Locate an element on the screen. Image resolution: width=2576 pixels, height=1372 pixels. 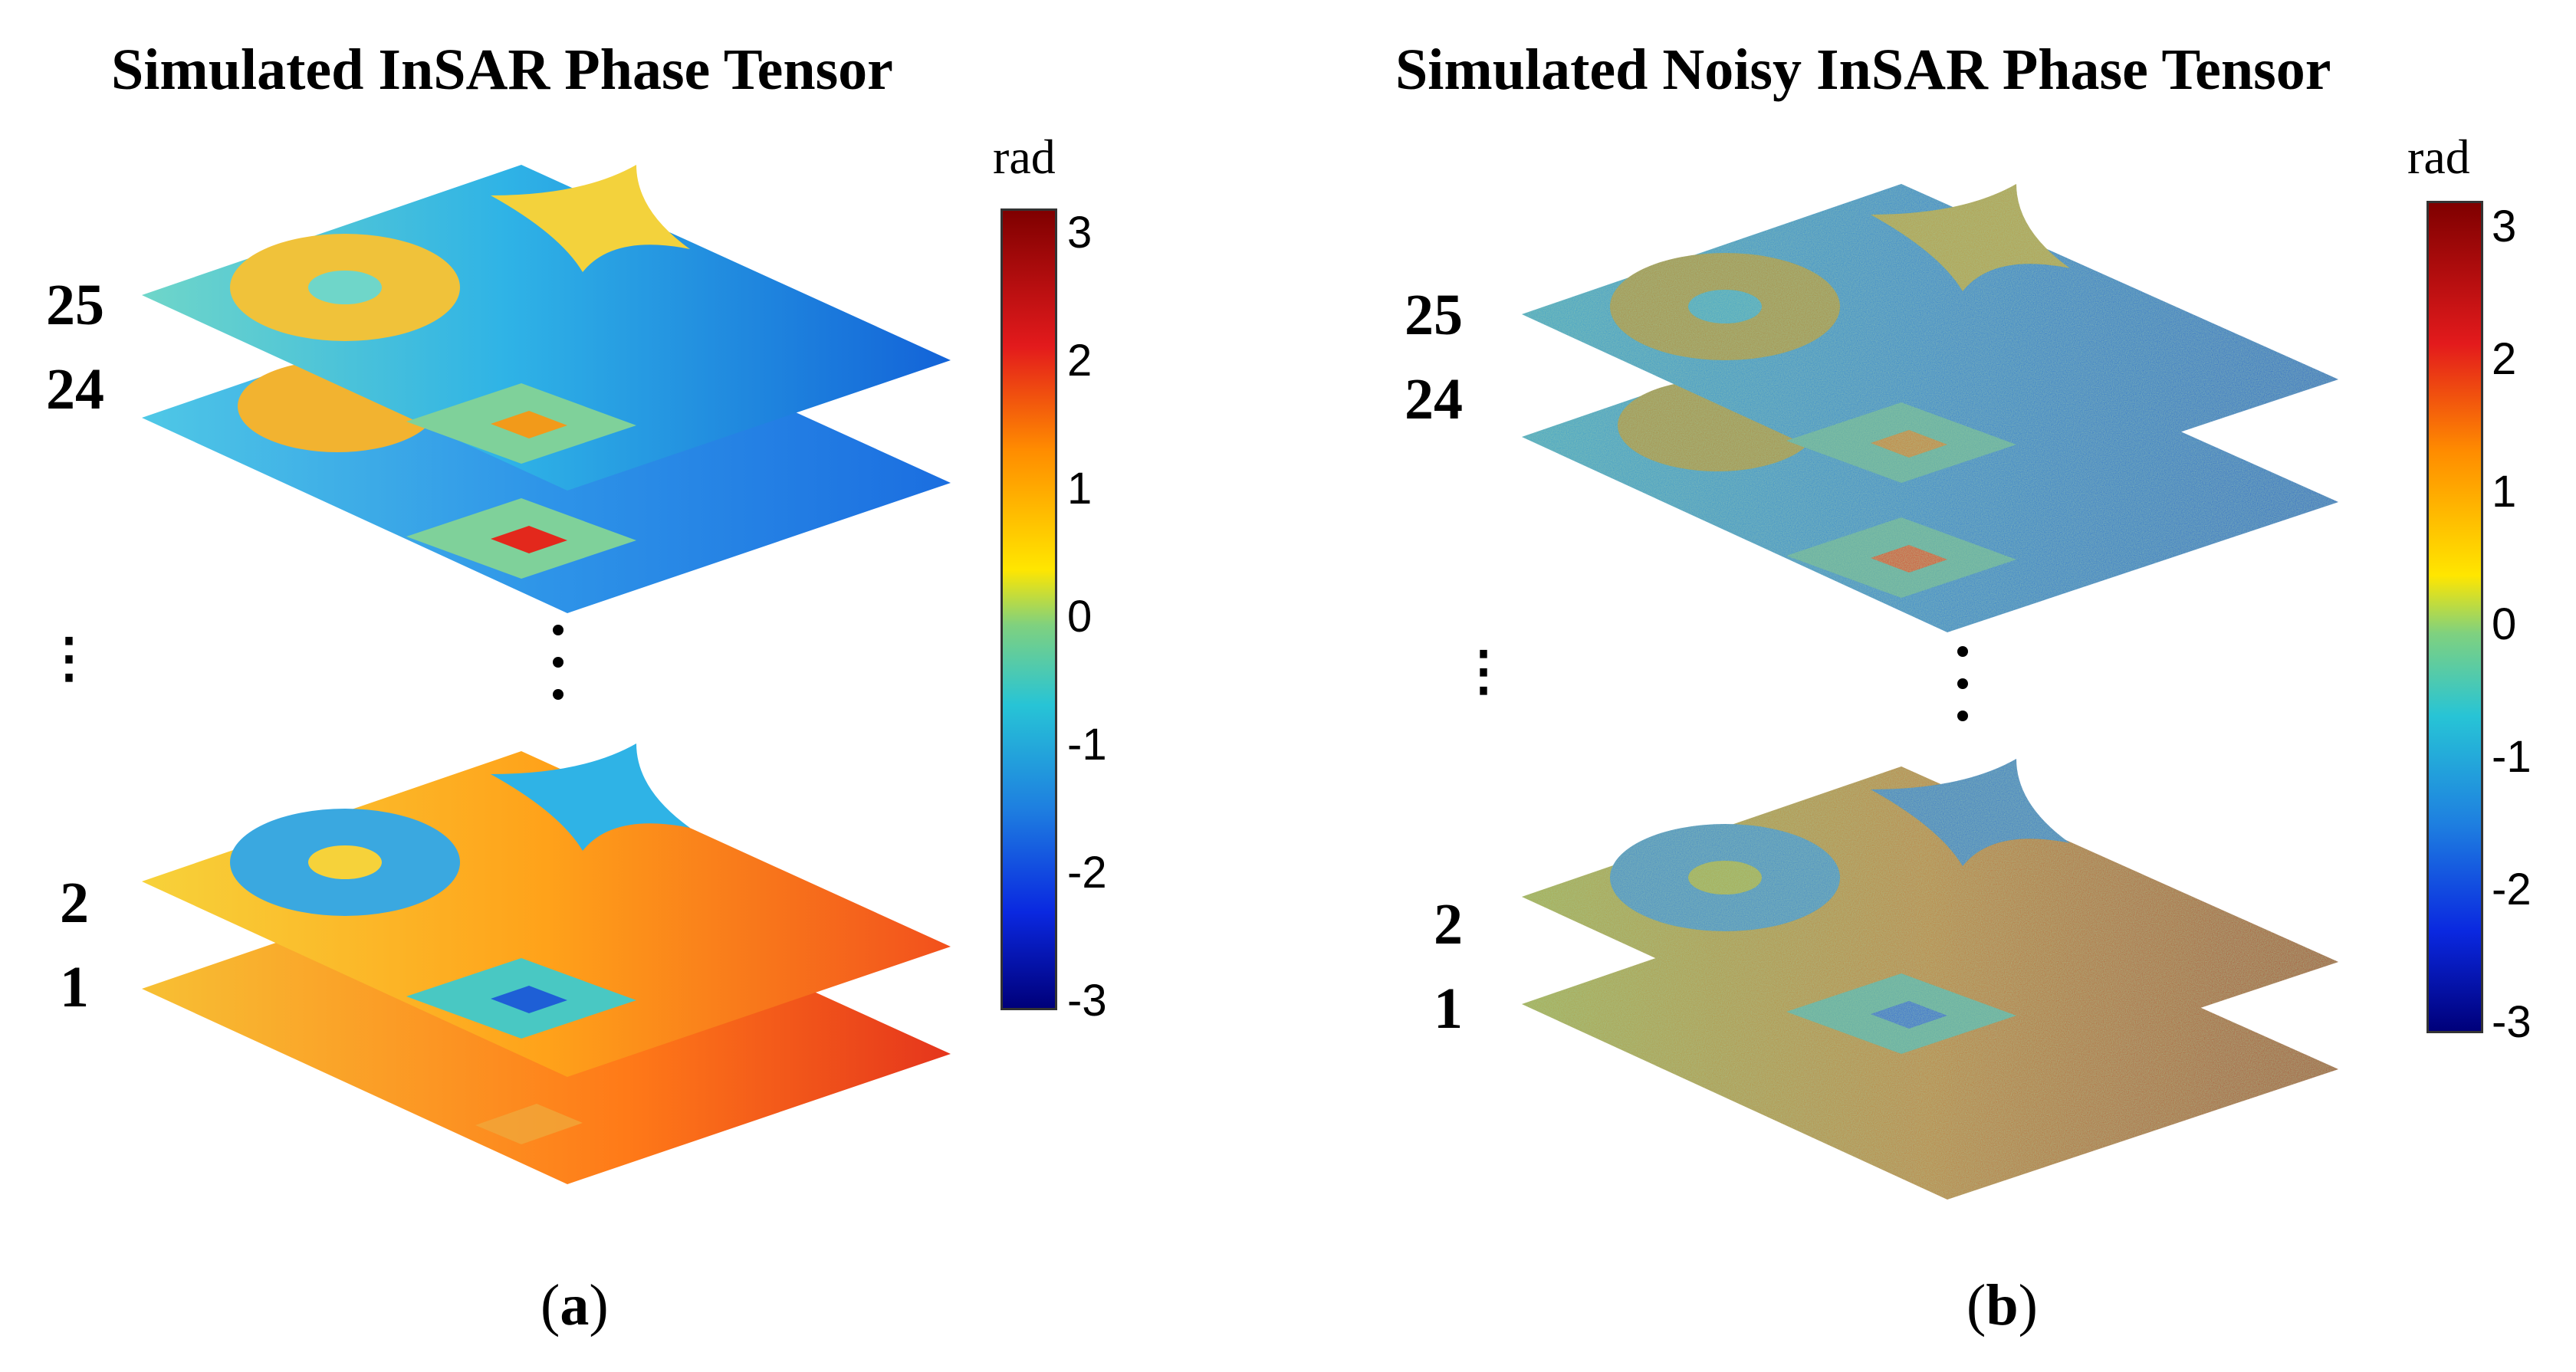
panel-b-layer-label-1: 1 is located at coordinates (1448, 1008).